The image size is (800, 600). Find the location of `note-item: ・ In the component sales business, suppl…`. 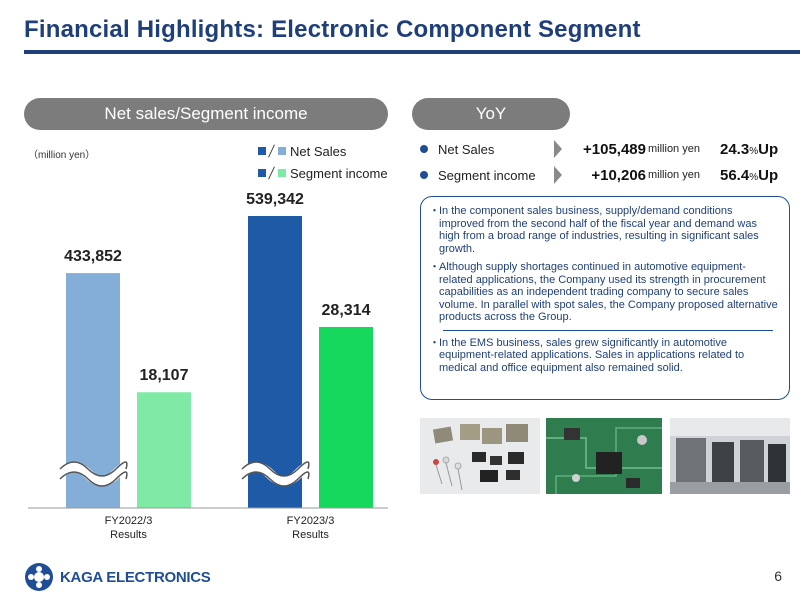

note-item: ・ In the component sales business, suppl… is located at coordinates (604, 230).